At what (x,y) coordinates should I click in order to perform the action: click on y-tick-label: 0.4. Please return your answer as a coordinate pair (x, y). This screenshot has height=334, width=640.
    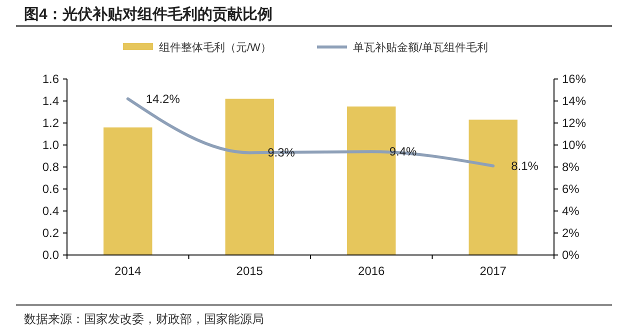
    Looking at the image, I should click on (51, 211).